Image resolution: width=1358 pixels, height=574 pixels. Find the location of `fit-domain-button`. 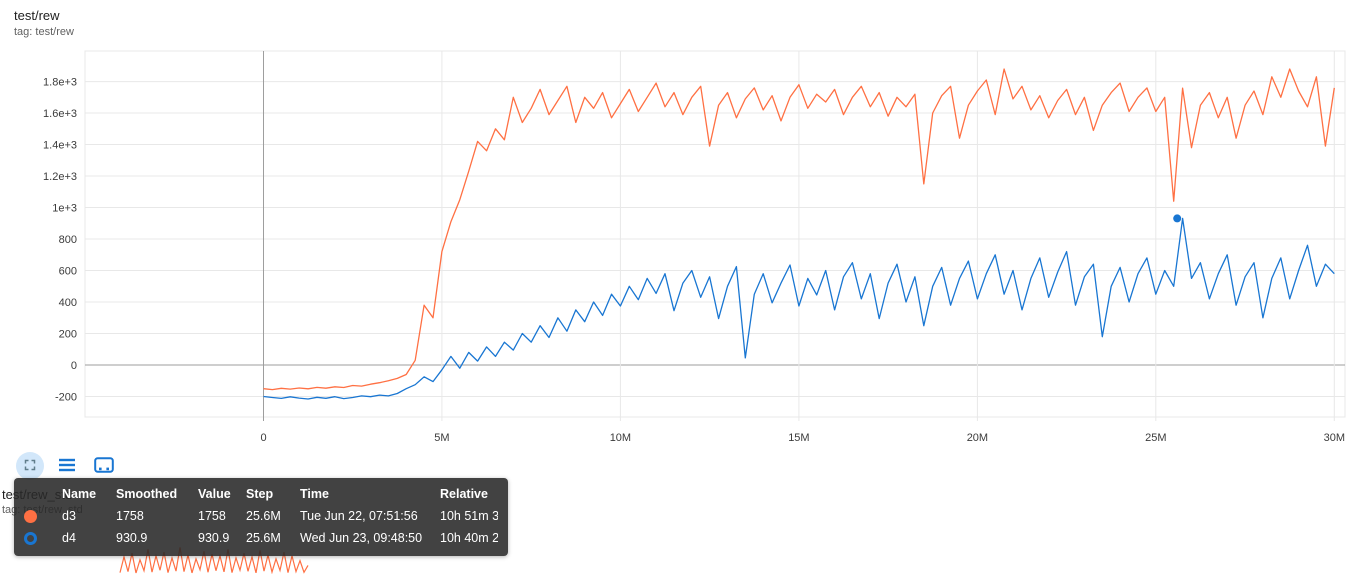

fit-domain-button is located at coordinates (104, 466).